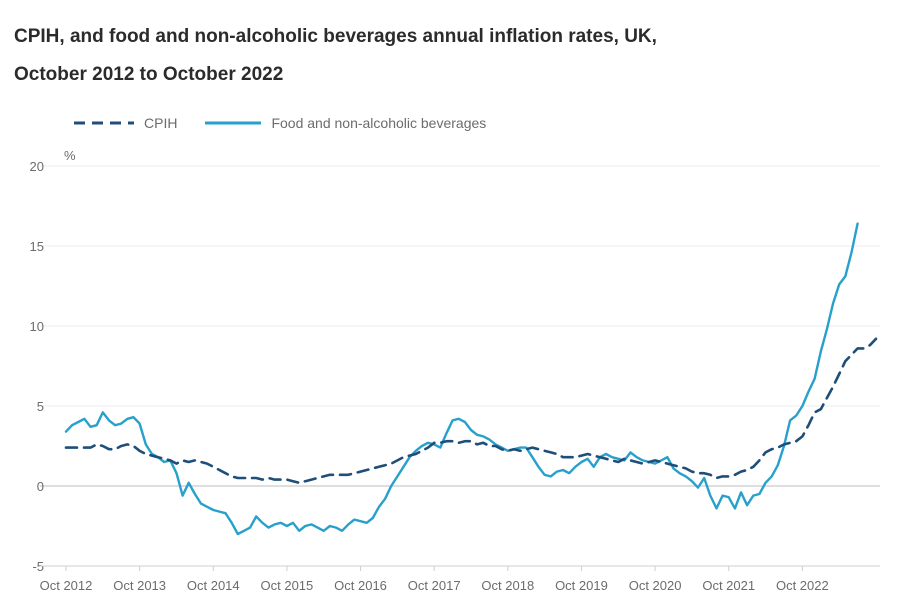 The image size is (920, 612). What do you see at coordinates (139, 585) in the screenshot?
I see `x-tick-label: Oct 2013` at bounding box center [139, 585].